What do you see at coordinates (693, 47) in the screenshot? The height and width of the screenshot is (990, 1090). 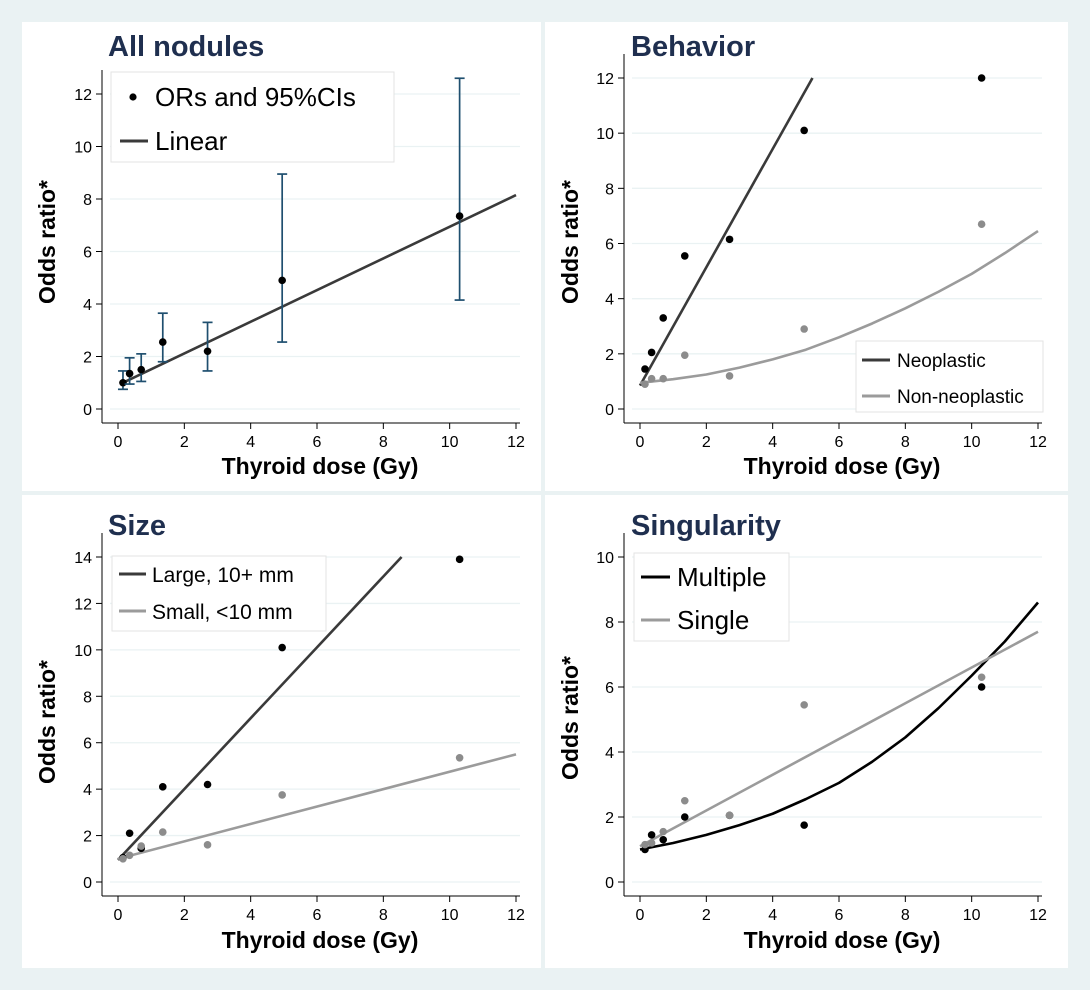 I see `chart-title: Behavior` at bounding box center [693, 47].